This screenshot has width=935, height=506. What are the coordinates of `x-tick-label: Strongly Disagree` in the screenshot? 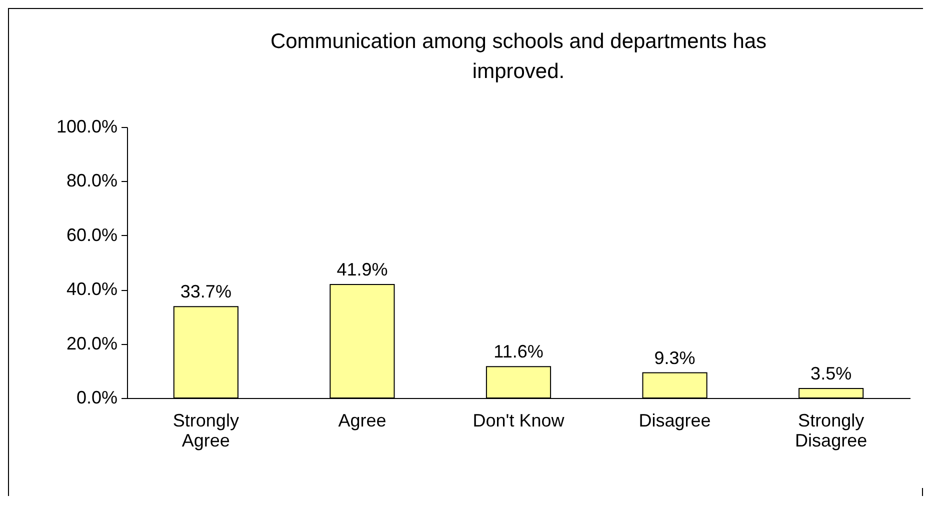 It's located at (831, 430).